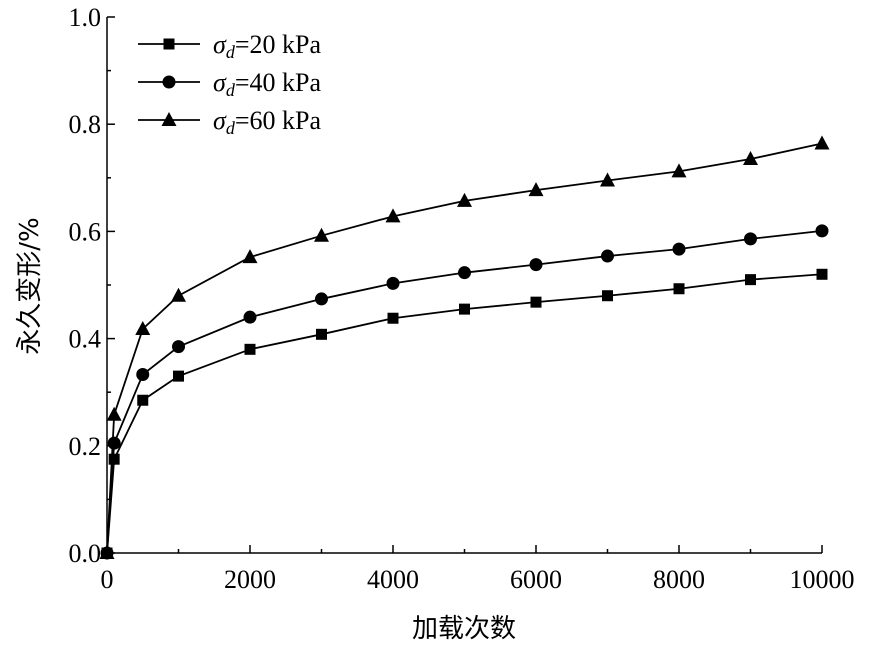  I want to click on legend-entry: σd=40 kPa, so click(229, 84).